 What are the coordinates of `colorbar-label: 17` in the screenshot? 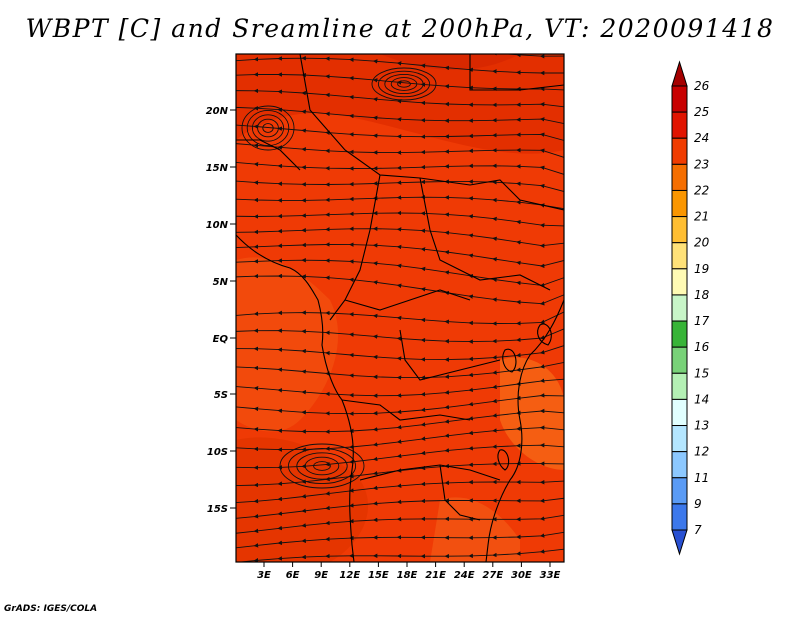 It's located at (702, 321).